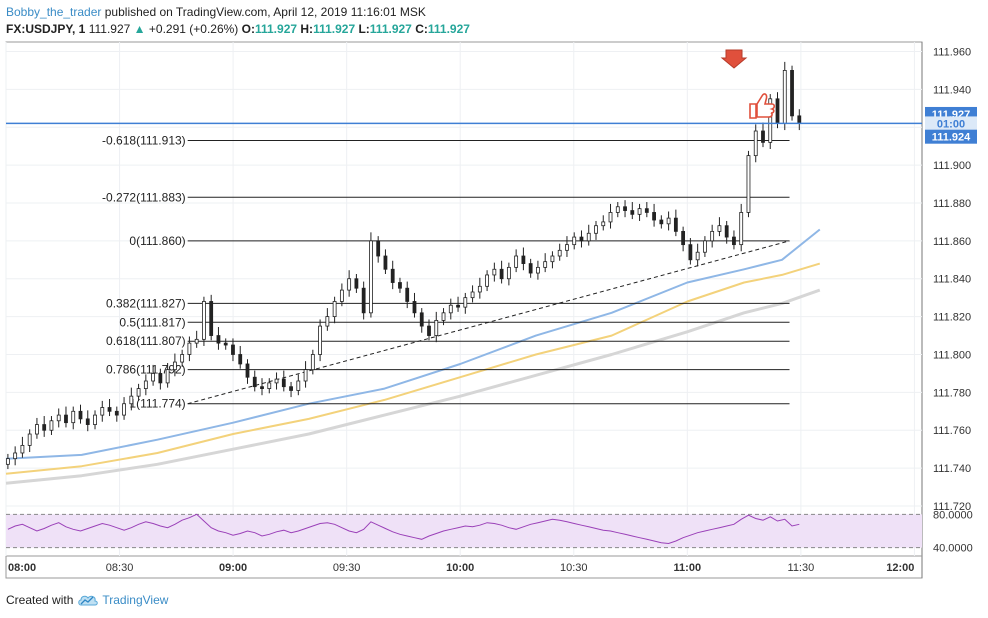 Image resolution: width=988 pixels, height=618 pixels. I want to click on author-name: Bobby_the_trader, so click(54, 12).